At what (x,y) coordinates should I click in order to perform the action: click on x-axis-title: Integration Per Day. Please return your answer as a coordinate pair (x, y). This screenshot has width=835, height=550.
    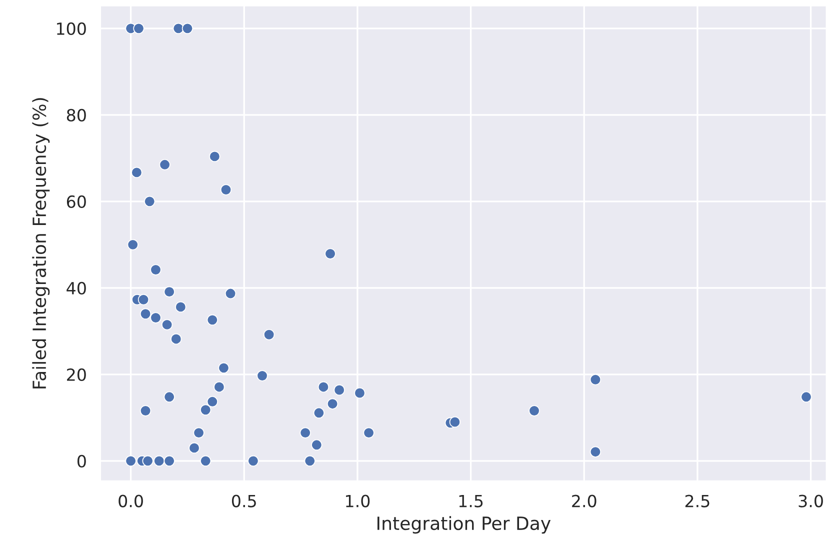
    Looking at the image, I should click on (464, 525).